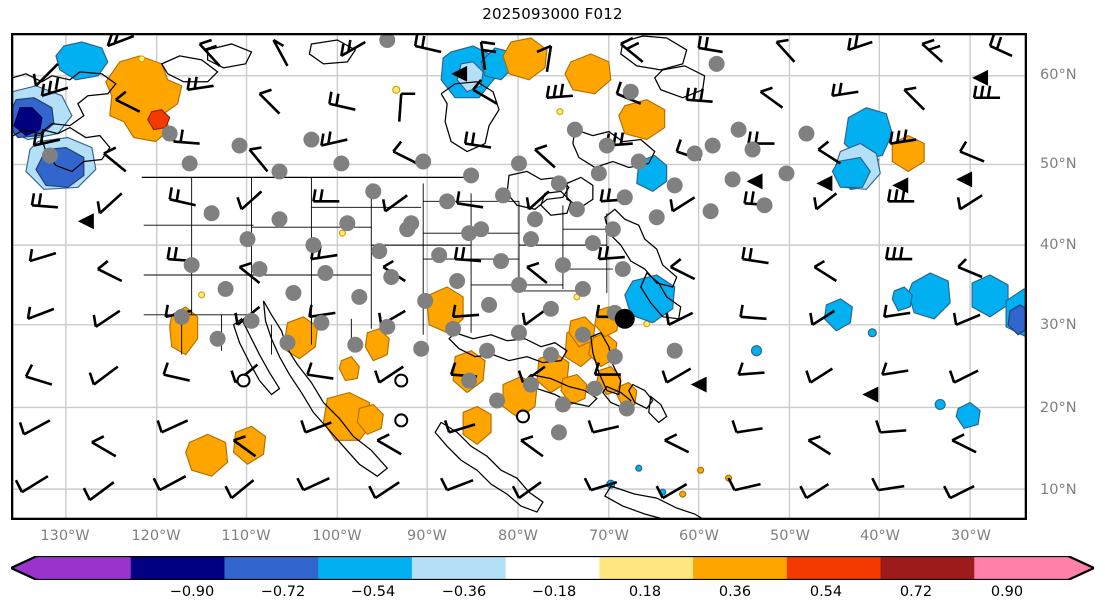 This screenshot has width=1105, height=615. What do you see at coordinates (464, 592) in the screenshot?
I see `cb-tick--0.36: −0.36` at bounding box center [464, 592].